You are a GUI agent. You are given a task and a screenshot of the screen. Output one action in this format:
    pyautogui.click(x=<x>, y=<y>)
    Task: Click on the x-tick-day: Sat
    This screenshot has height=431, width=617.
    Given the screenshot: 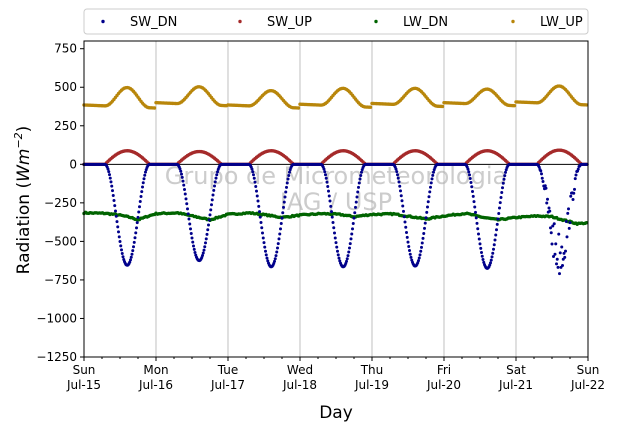 What is the action you would take?
    pyautogui.click(x=516, y=370)
    